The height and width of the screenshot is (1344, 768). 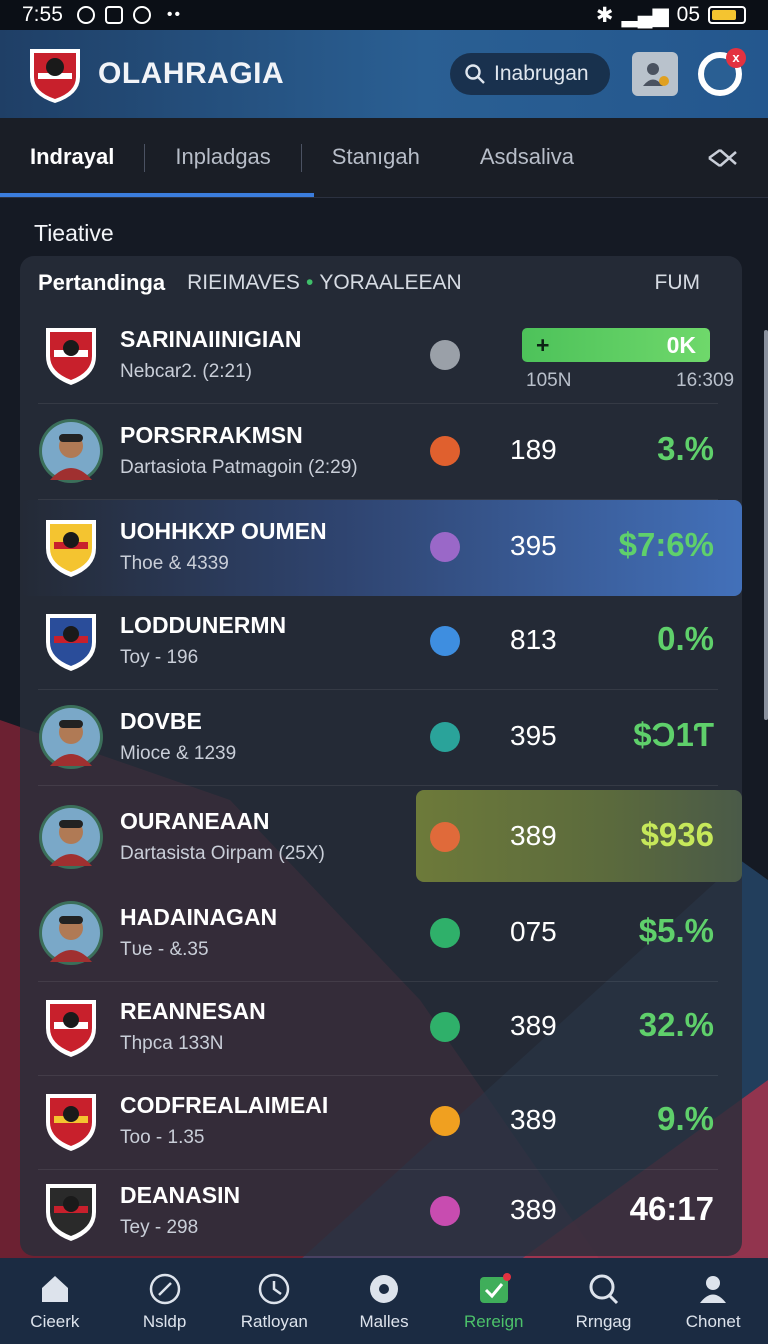 What do you see at coordinates (54, 1289) in the screenshot?
I see `home-icon` at bounding box center [54, 1289].